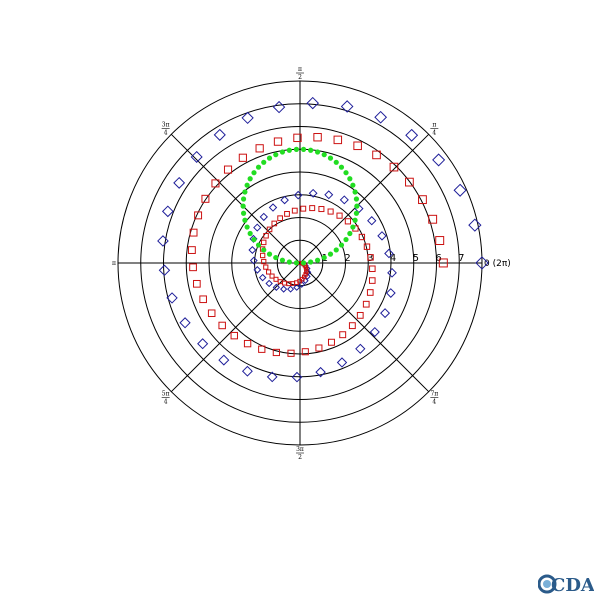 Image resolution: width=600 pixels, height=600 pixels. Describe the element at coordinates (165, 397) in the screenshot. I see `angle-label: 5π4` at that location.